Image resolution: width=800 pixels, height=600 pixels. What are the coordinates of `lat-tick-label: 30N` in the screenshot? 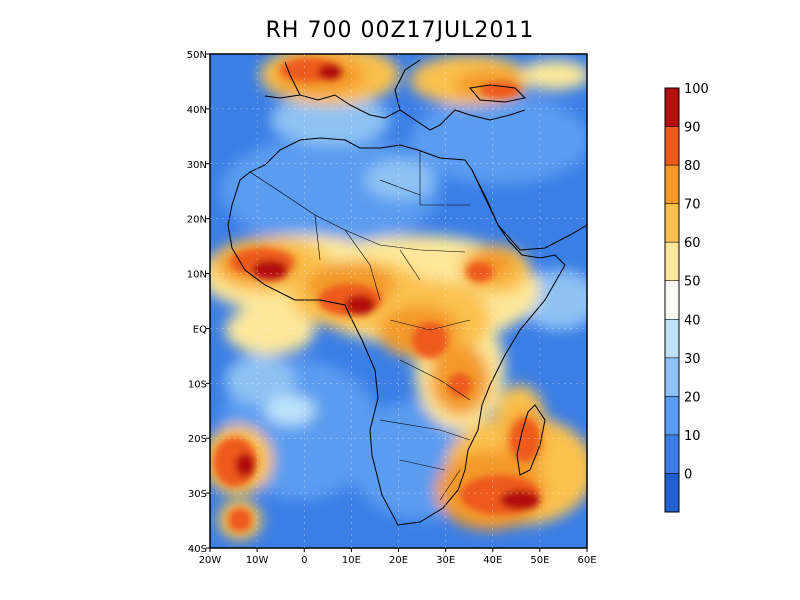 It's located at (197, 165).